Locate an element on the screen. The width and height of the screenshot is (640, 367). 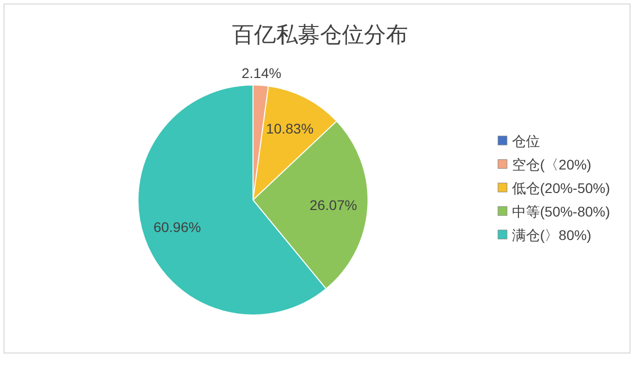
chart-title: 百亿私募仓位分布 is located at coordinates (320, 34).